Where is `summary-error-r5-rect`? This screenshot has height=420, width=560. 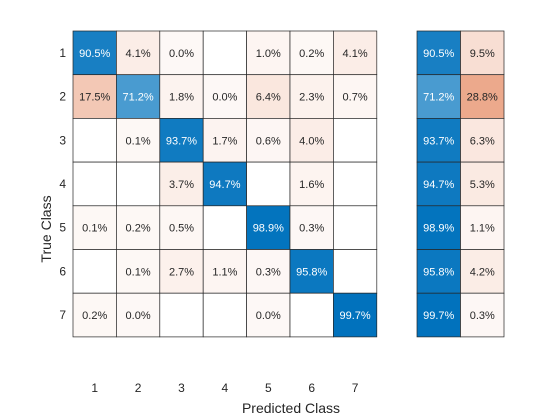 summary-error-r5-rect is located at coordinates (482, 227).